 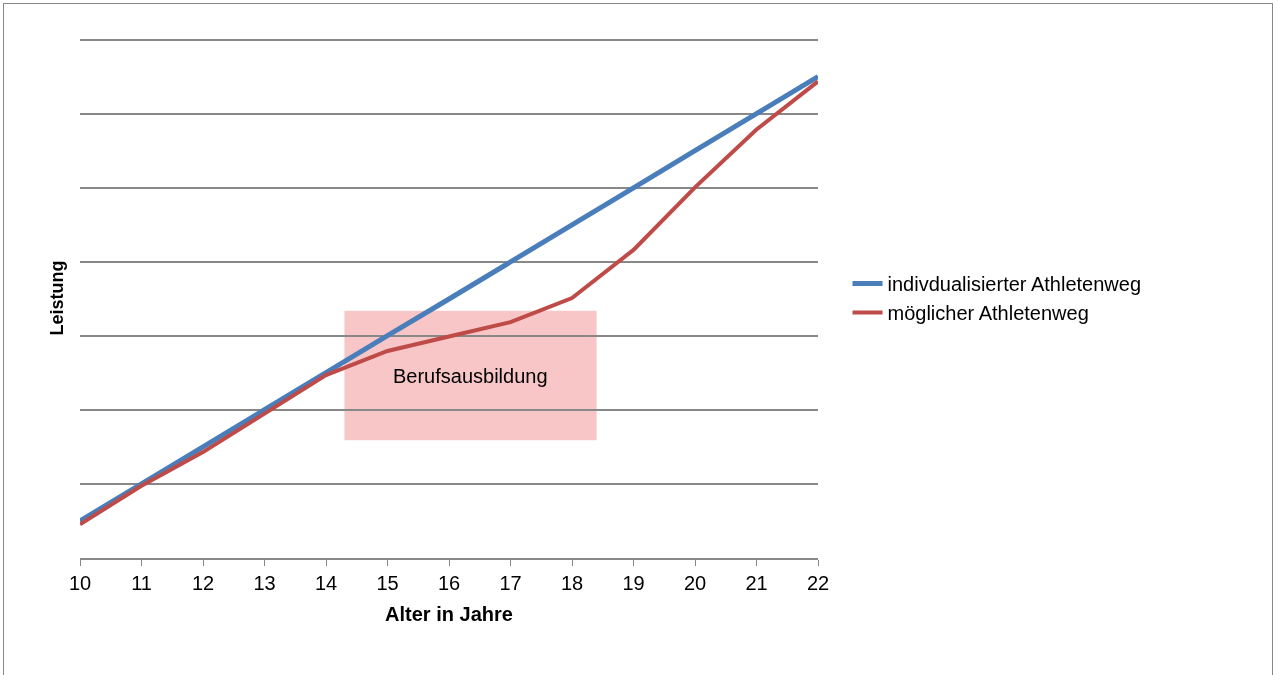 I want to click on x-tick-label: 11, so click(x=141, y=582).